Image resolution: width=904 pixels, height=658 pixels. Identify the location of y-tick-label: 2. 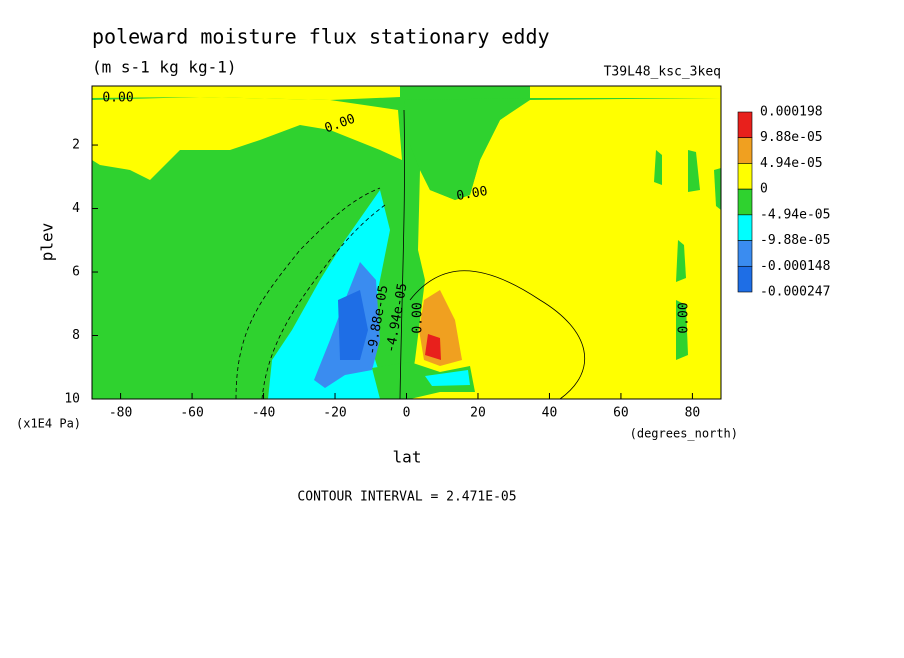
(76, 145).